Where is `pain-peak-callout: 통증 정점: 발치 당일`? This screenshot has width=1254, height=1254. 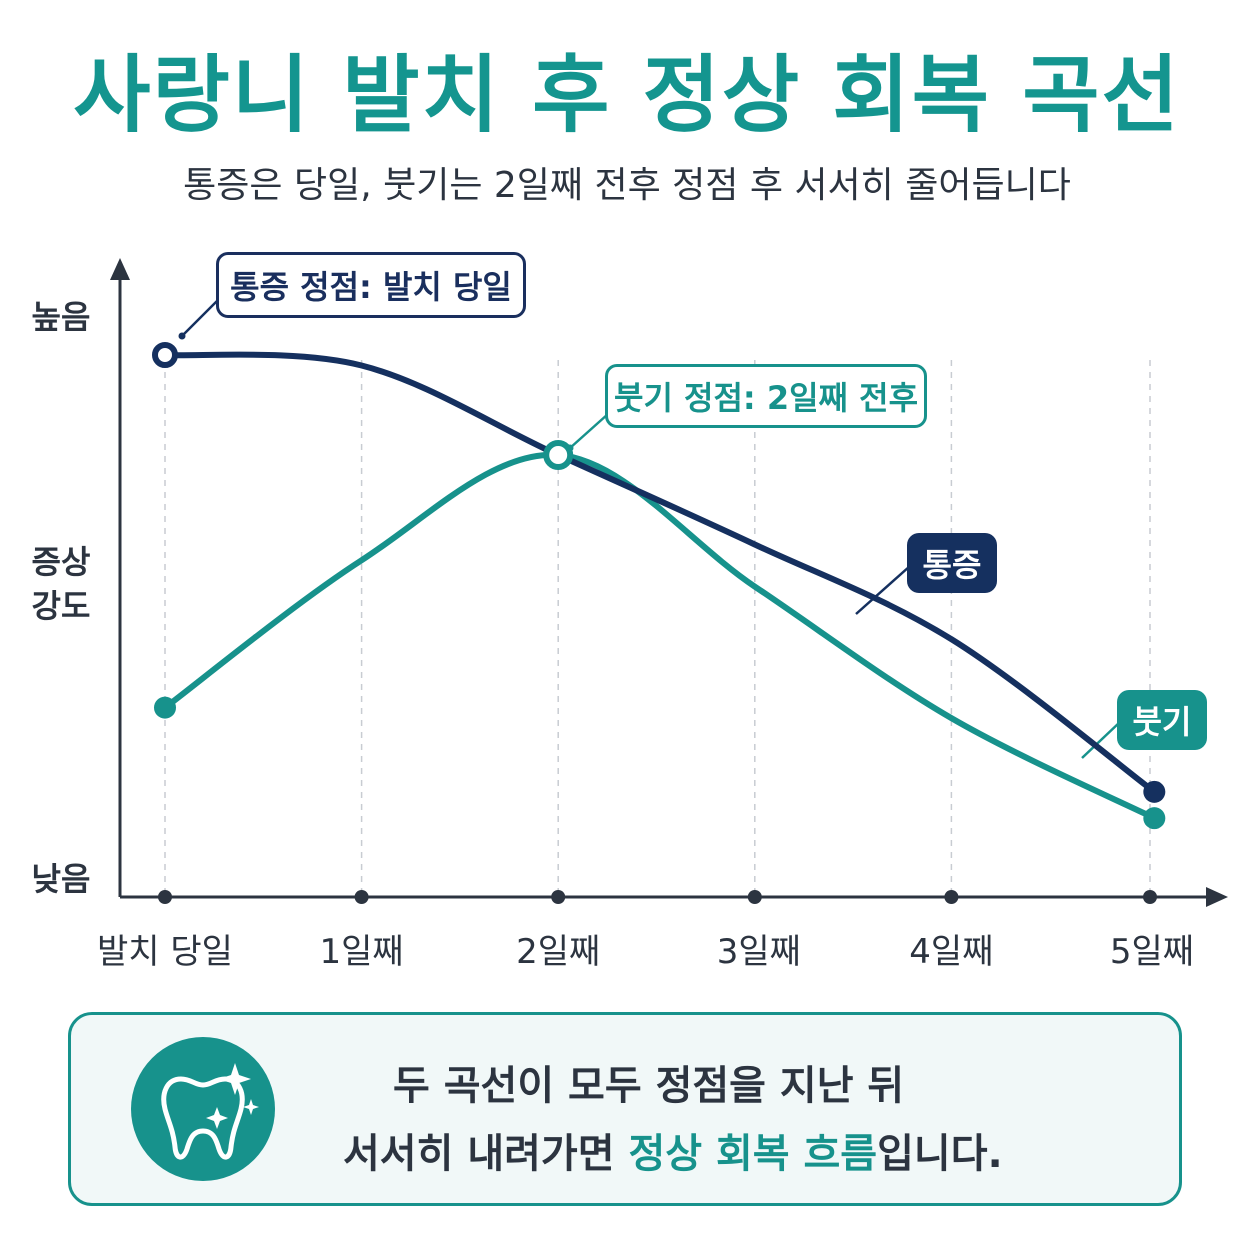
pain-peak-callout: 통증 정점: 발치 당일 is located at coordinates (371, 285).